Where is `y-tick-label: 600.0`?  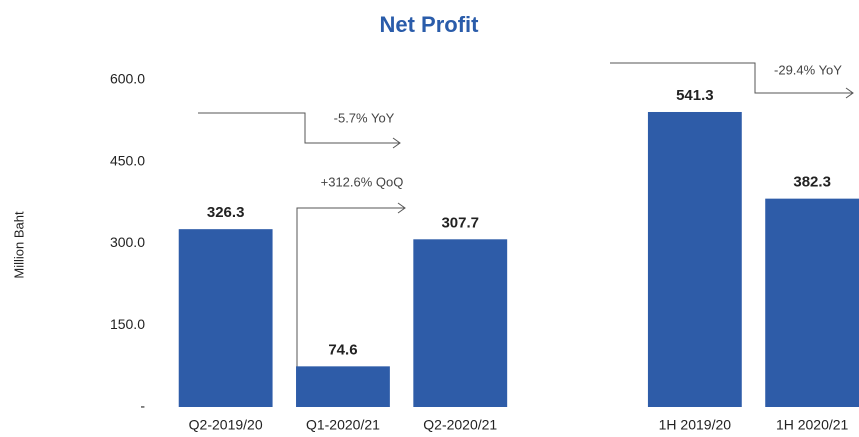 y-tick-label: 600.0 is located at coordinates (127, 79).